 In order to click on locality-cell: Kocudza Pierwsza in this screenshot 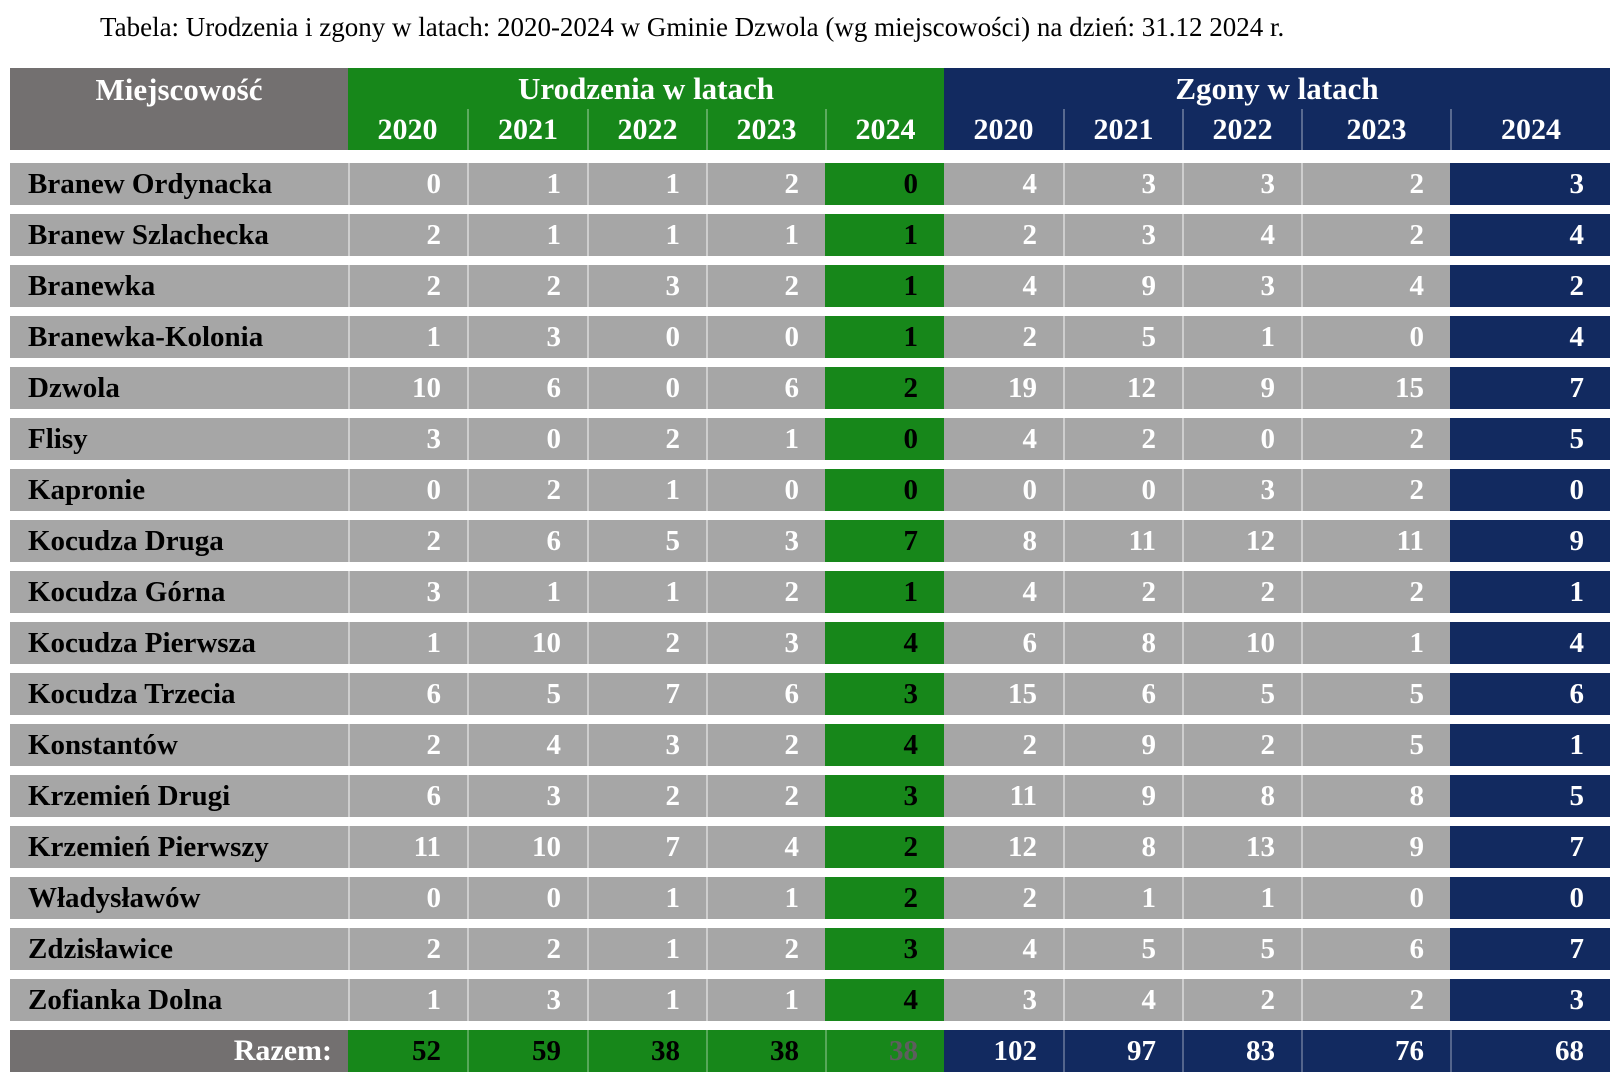, I will do `click(179, 643)`.